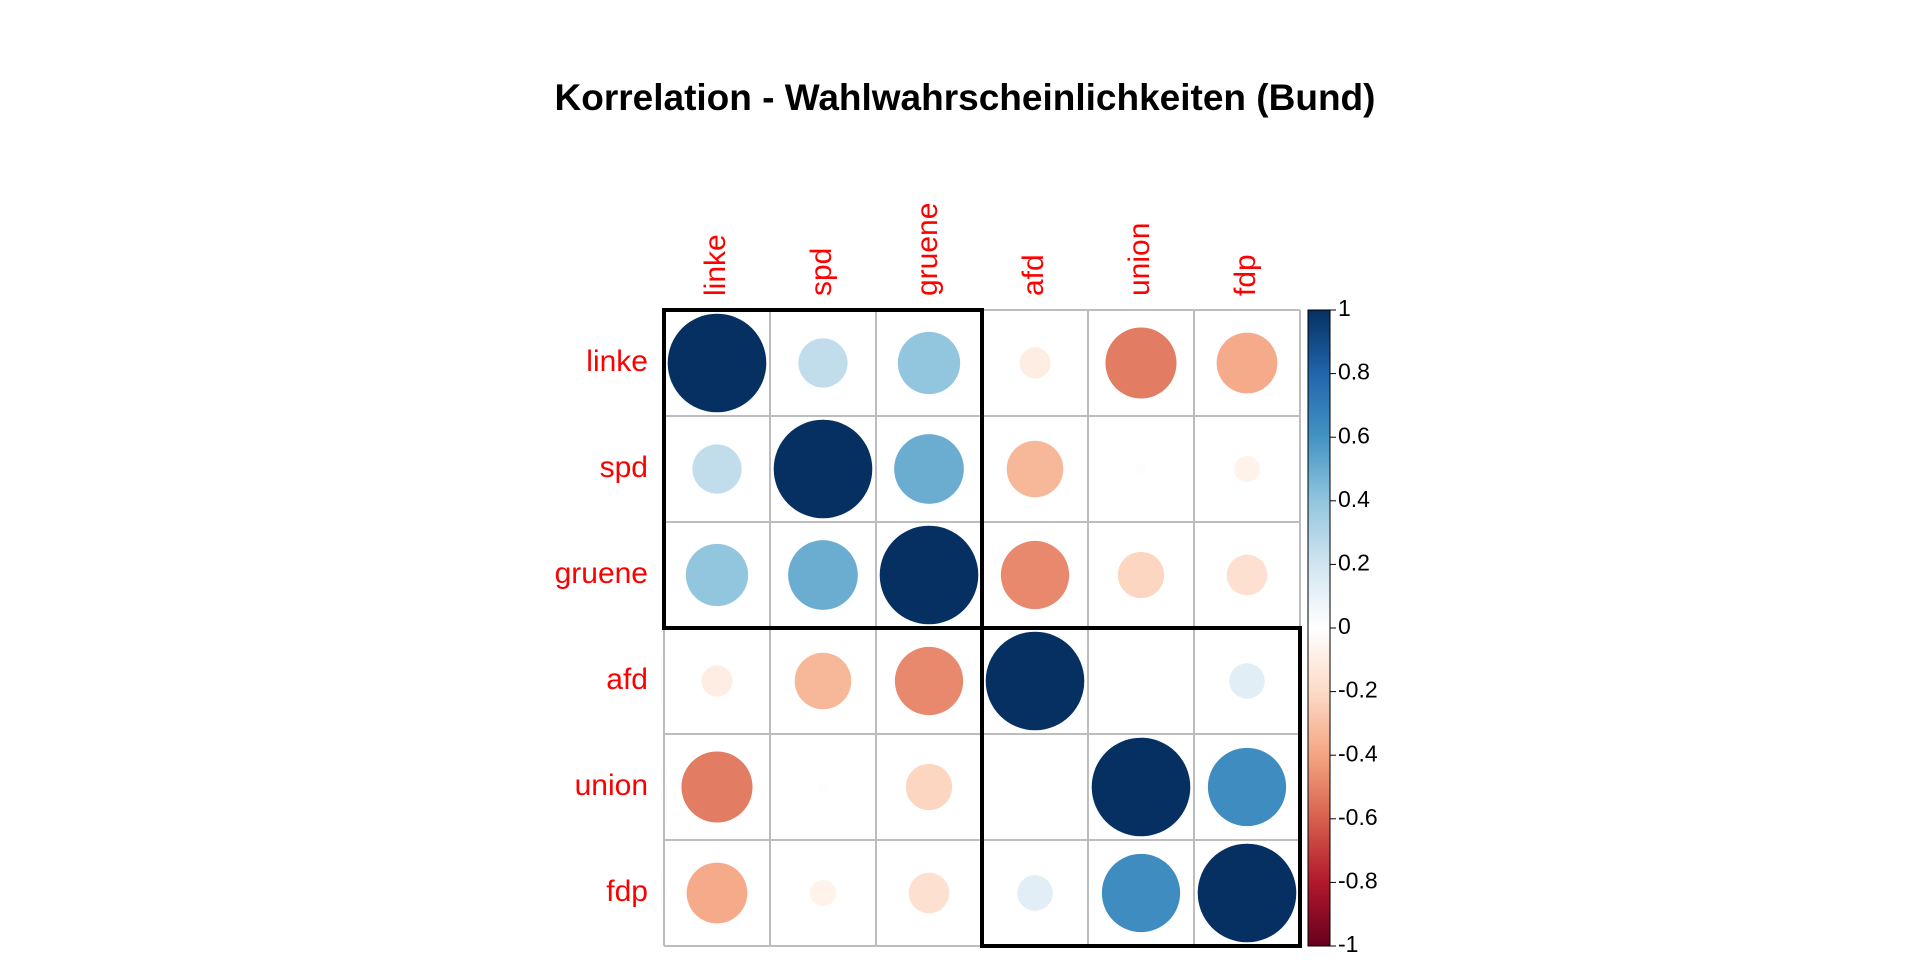 The height and width of the screenshot is (960, 1920). What do you see at coordinates (717, 787) in the screenshot?
I see `correlation-circle-union-linke` at bounding box center [717, 787].